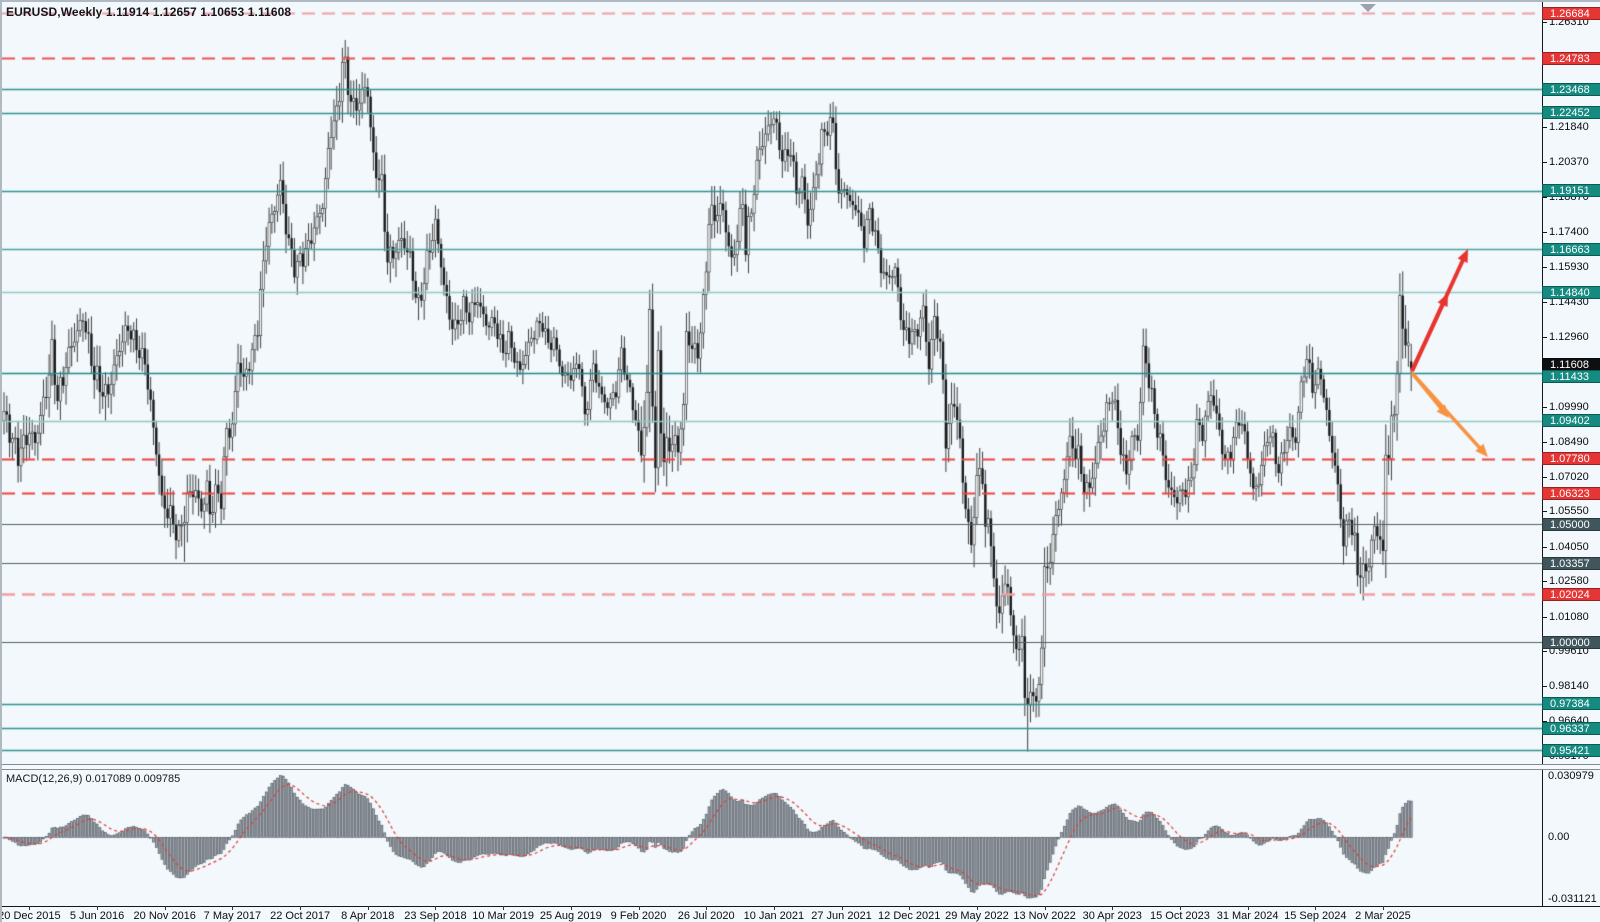  Describe the element at coordinates (30, 916) in the screenshot. I see `date-label: 20 Dec 2015` at that location.